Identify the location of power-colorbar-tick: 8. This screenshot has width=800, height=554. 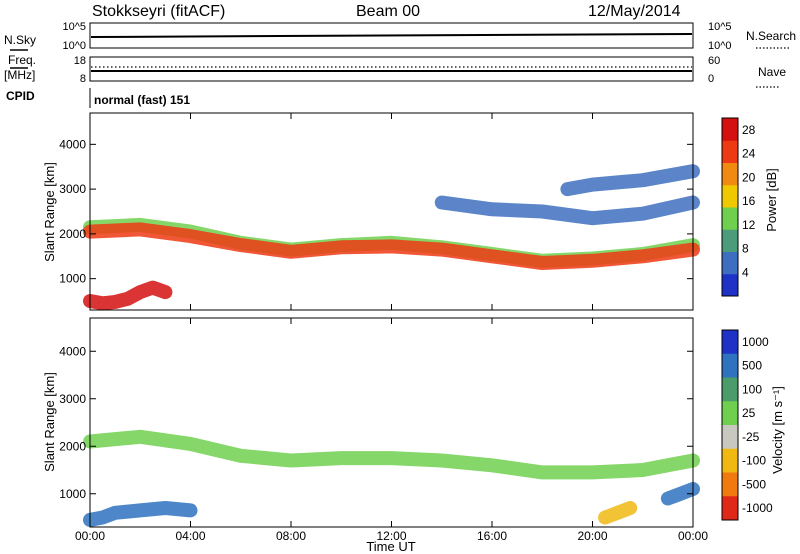
(745, 249).